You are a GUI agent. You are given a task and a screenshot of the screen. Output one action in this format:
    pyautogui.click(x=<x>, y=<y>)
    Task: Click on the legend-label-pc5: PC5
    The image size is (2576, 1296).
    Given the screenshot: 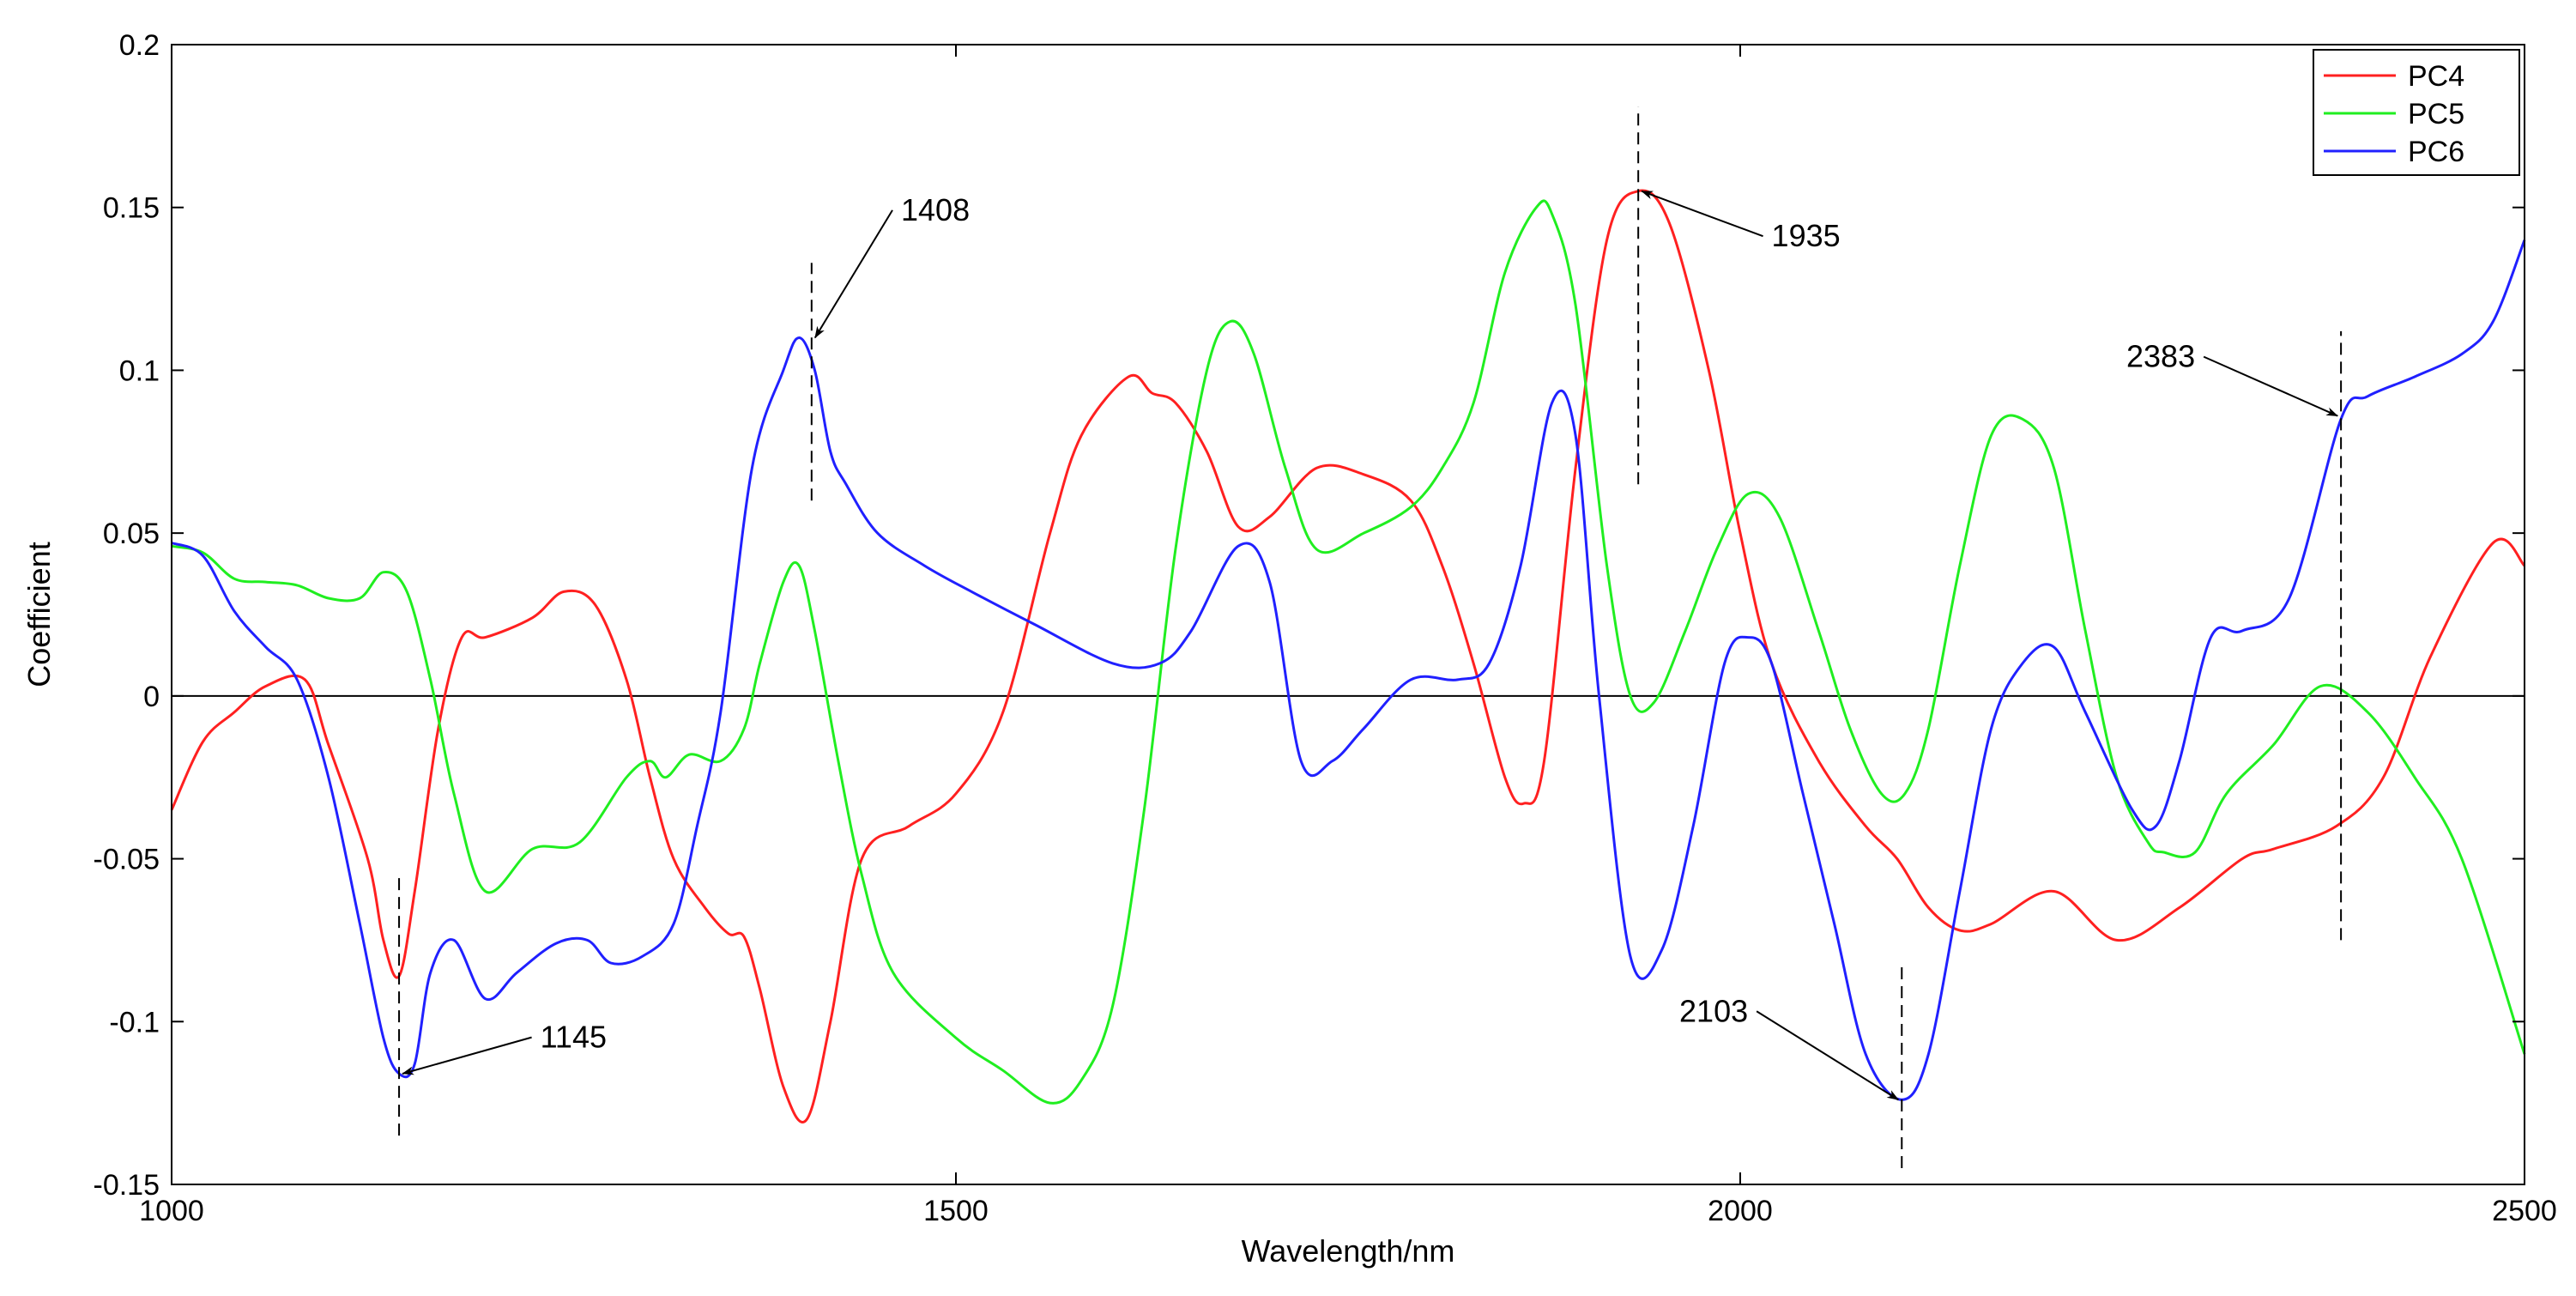 What is the action you would take?
    pyautogui.click(x=2436, y=114)
    